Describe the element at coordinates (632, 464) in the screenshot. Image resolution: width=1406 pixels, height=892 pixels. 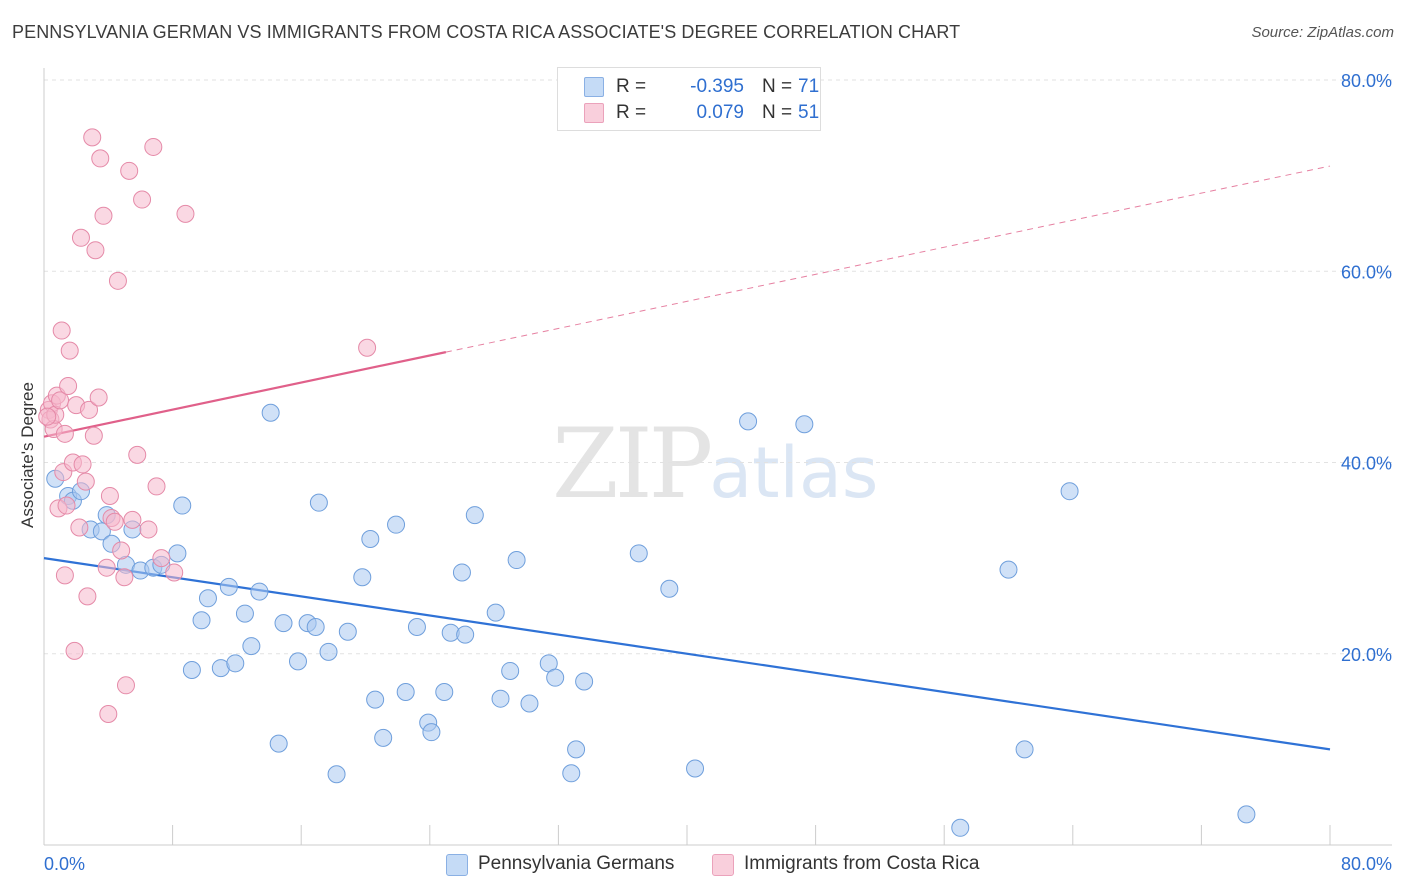
I see `watermark-zip: ZIP` at that location.